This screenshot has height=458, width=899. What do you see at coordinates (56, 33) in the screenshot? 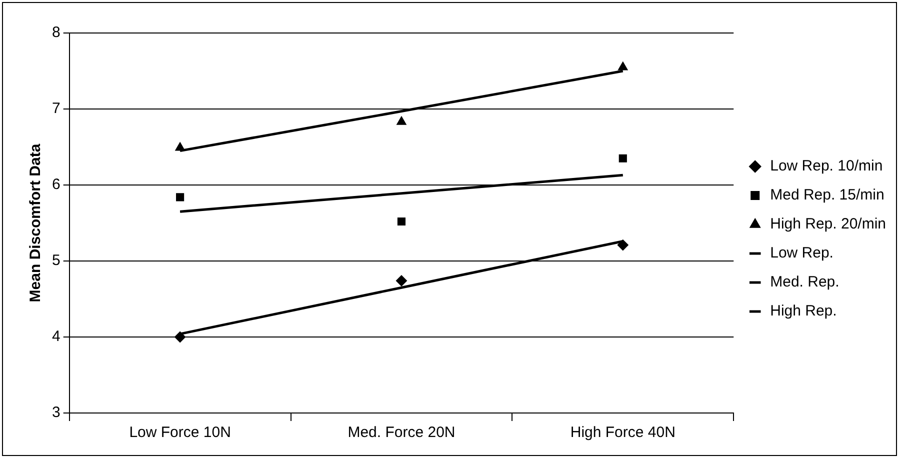
I see `y-tick-label: 8` at bounding box center [56, 33].